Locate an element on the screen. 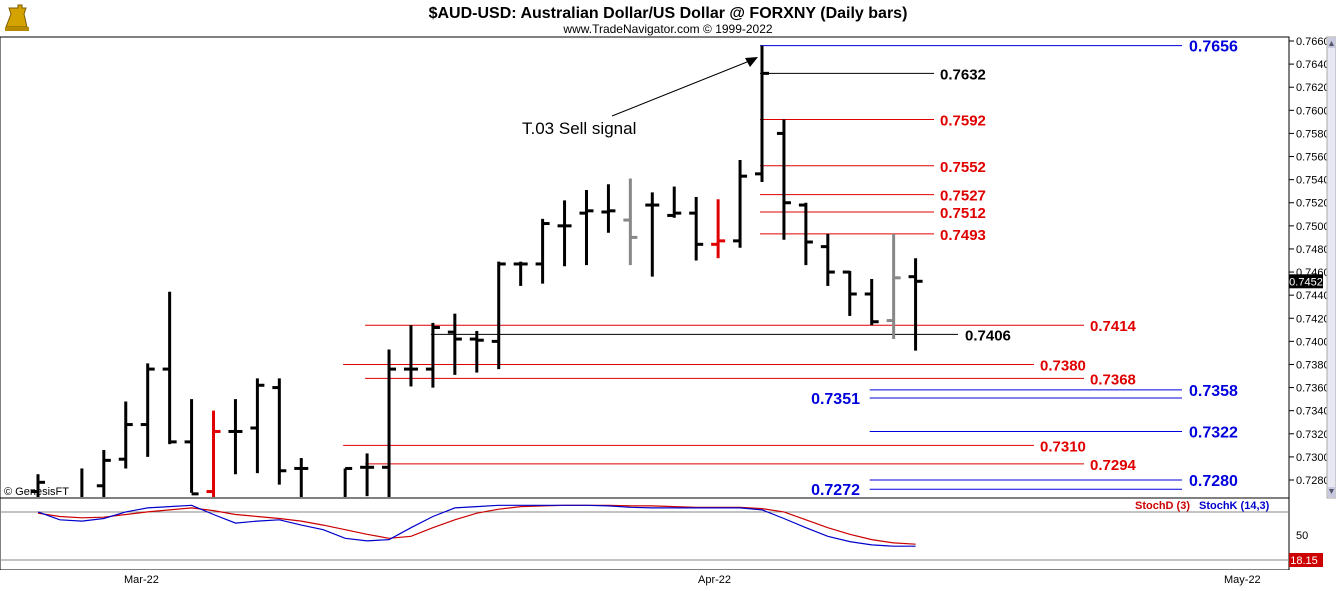 This screenshot has height=591, width=1336. last-price-marker: 0.7452 is located at coordinates (1306, 281).